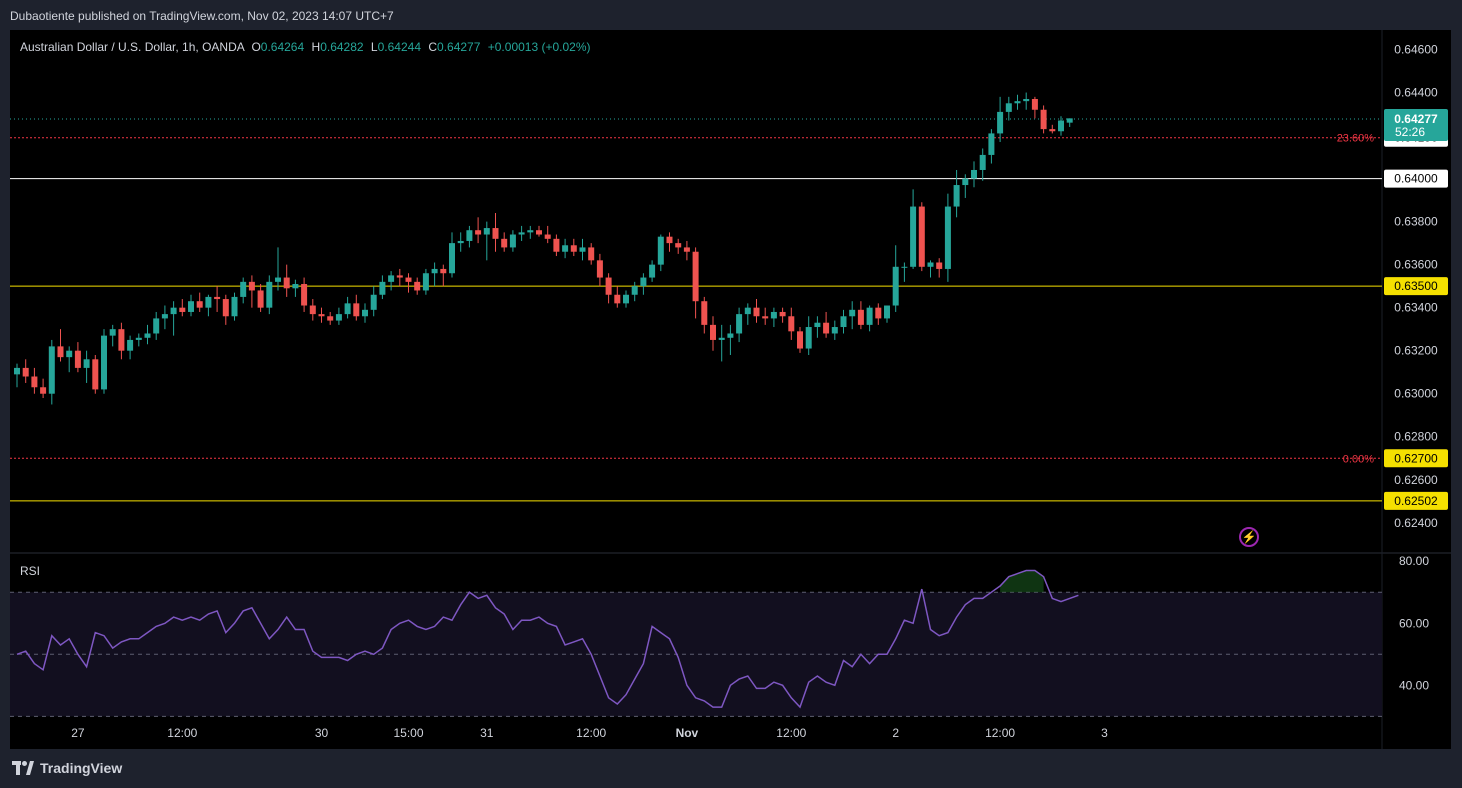 The image size is (1462, 788). Describe the element at coordinates (539, 47) in the screenshot. I see `change-value: +0.00013 (+0.02%)` at that location.